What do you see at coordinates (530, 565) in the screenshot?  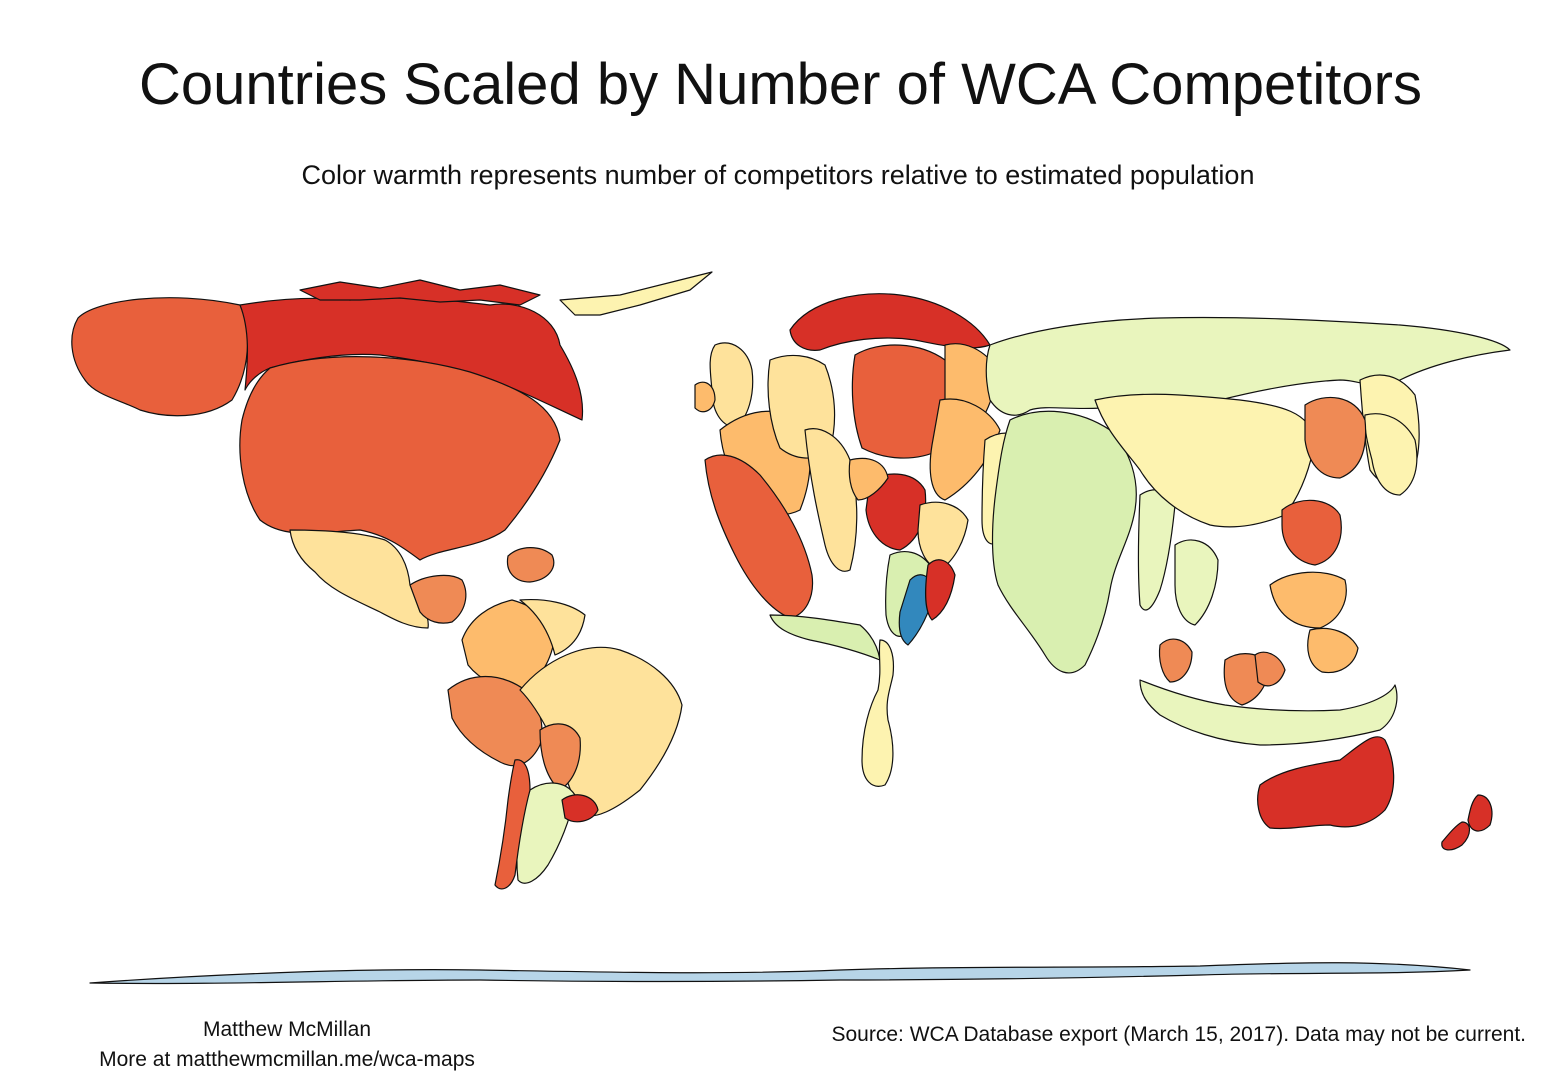 I see `region-caribbean` at bounding box center [530, 565].